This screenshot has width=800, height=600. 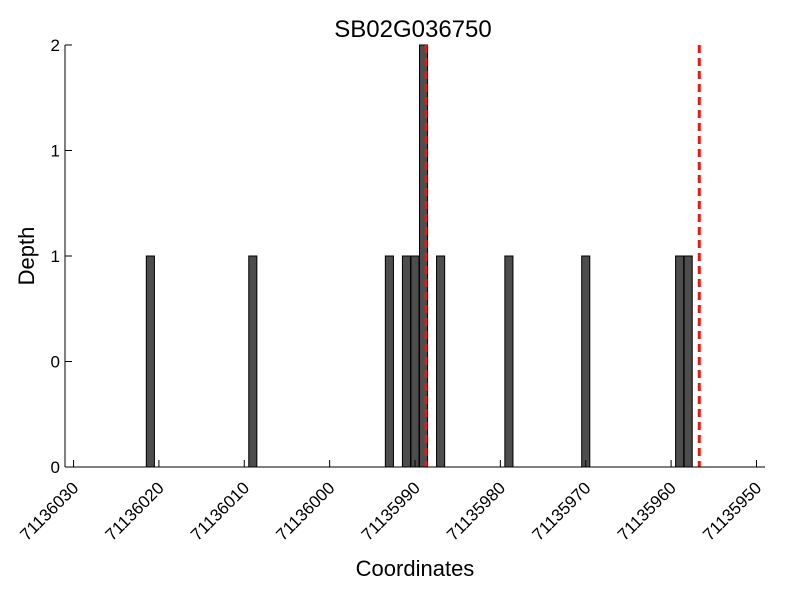 What do you see at coordinates (647, 511) in the screenshot?
I see `x-tick-label: 71135960` at bounding box center [647, 511].